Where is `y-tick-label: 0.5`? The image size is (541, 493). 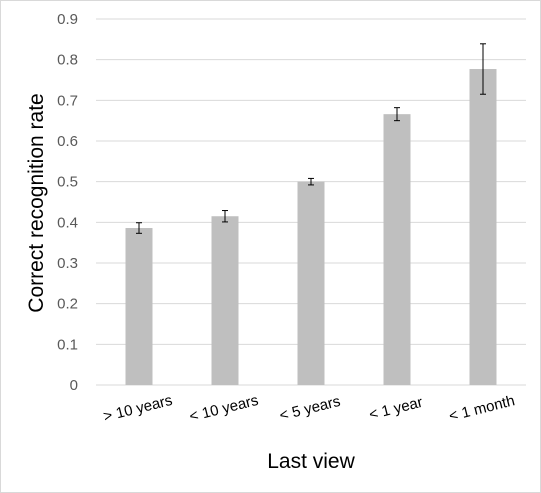
y-tick-label: 0.5 is located at coordinates (67, 182).